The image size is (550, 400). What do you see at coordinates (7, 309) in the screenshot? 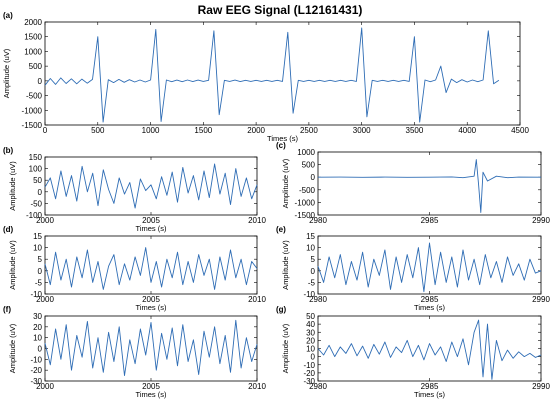
I see `panel-label: (f)` at bounding box center [7, 309].